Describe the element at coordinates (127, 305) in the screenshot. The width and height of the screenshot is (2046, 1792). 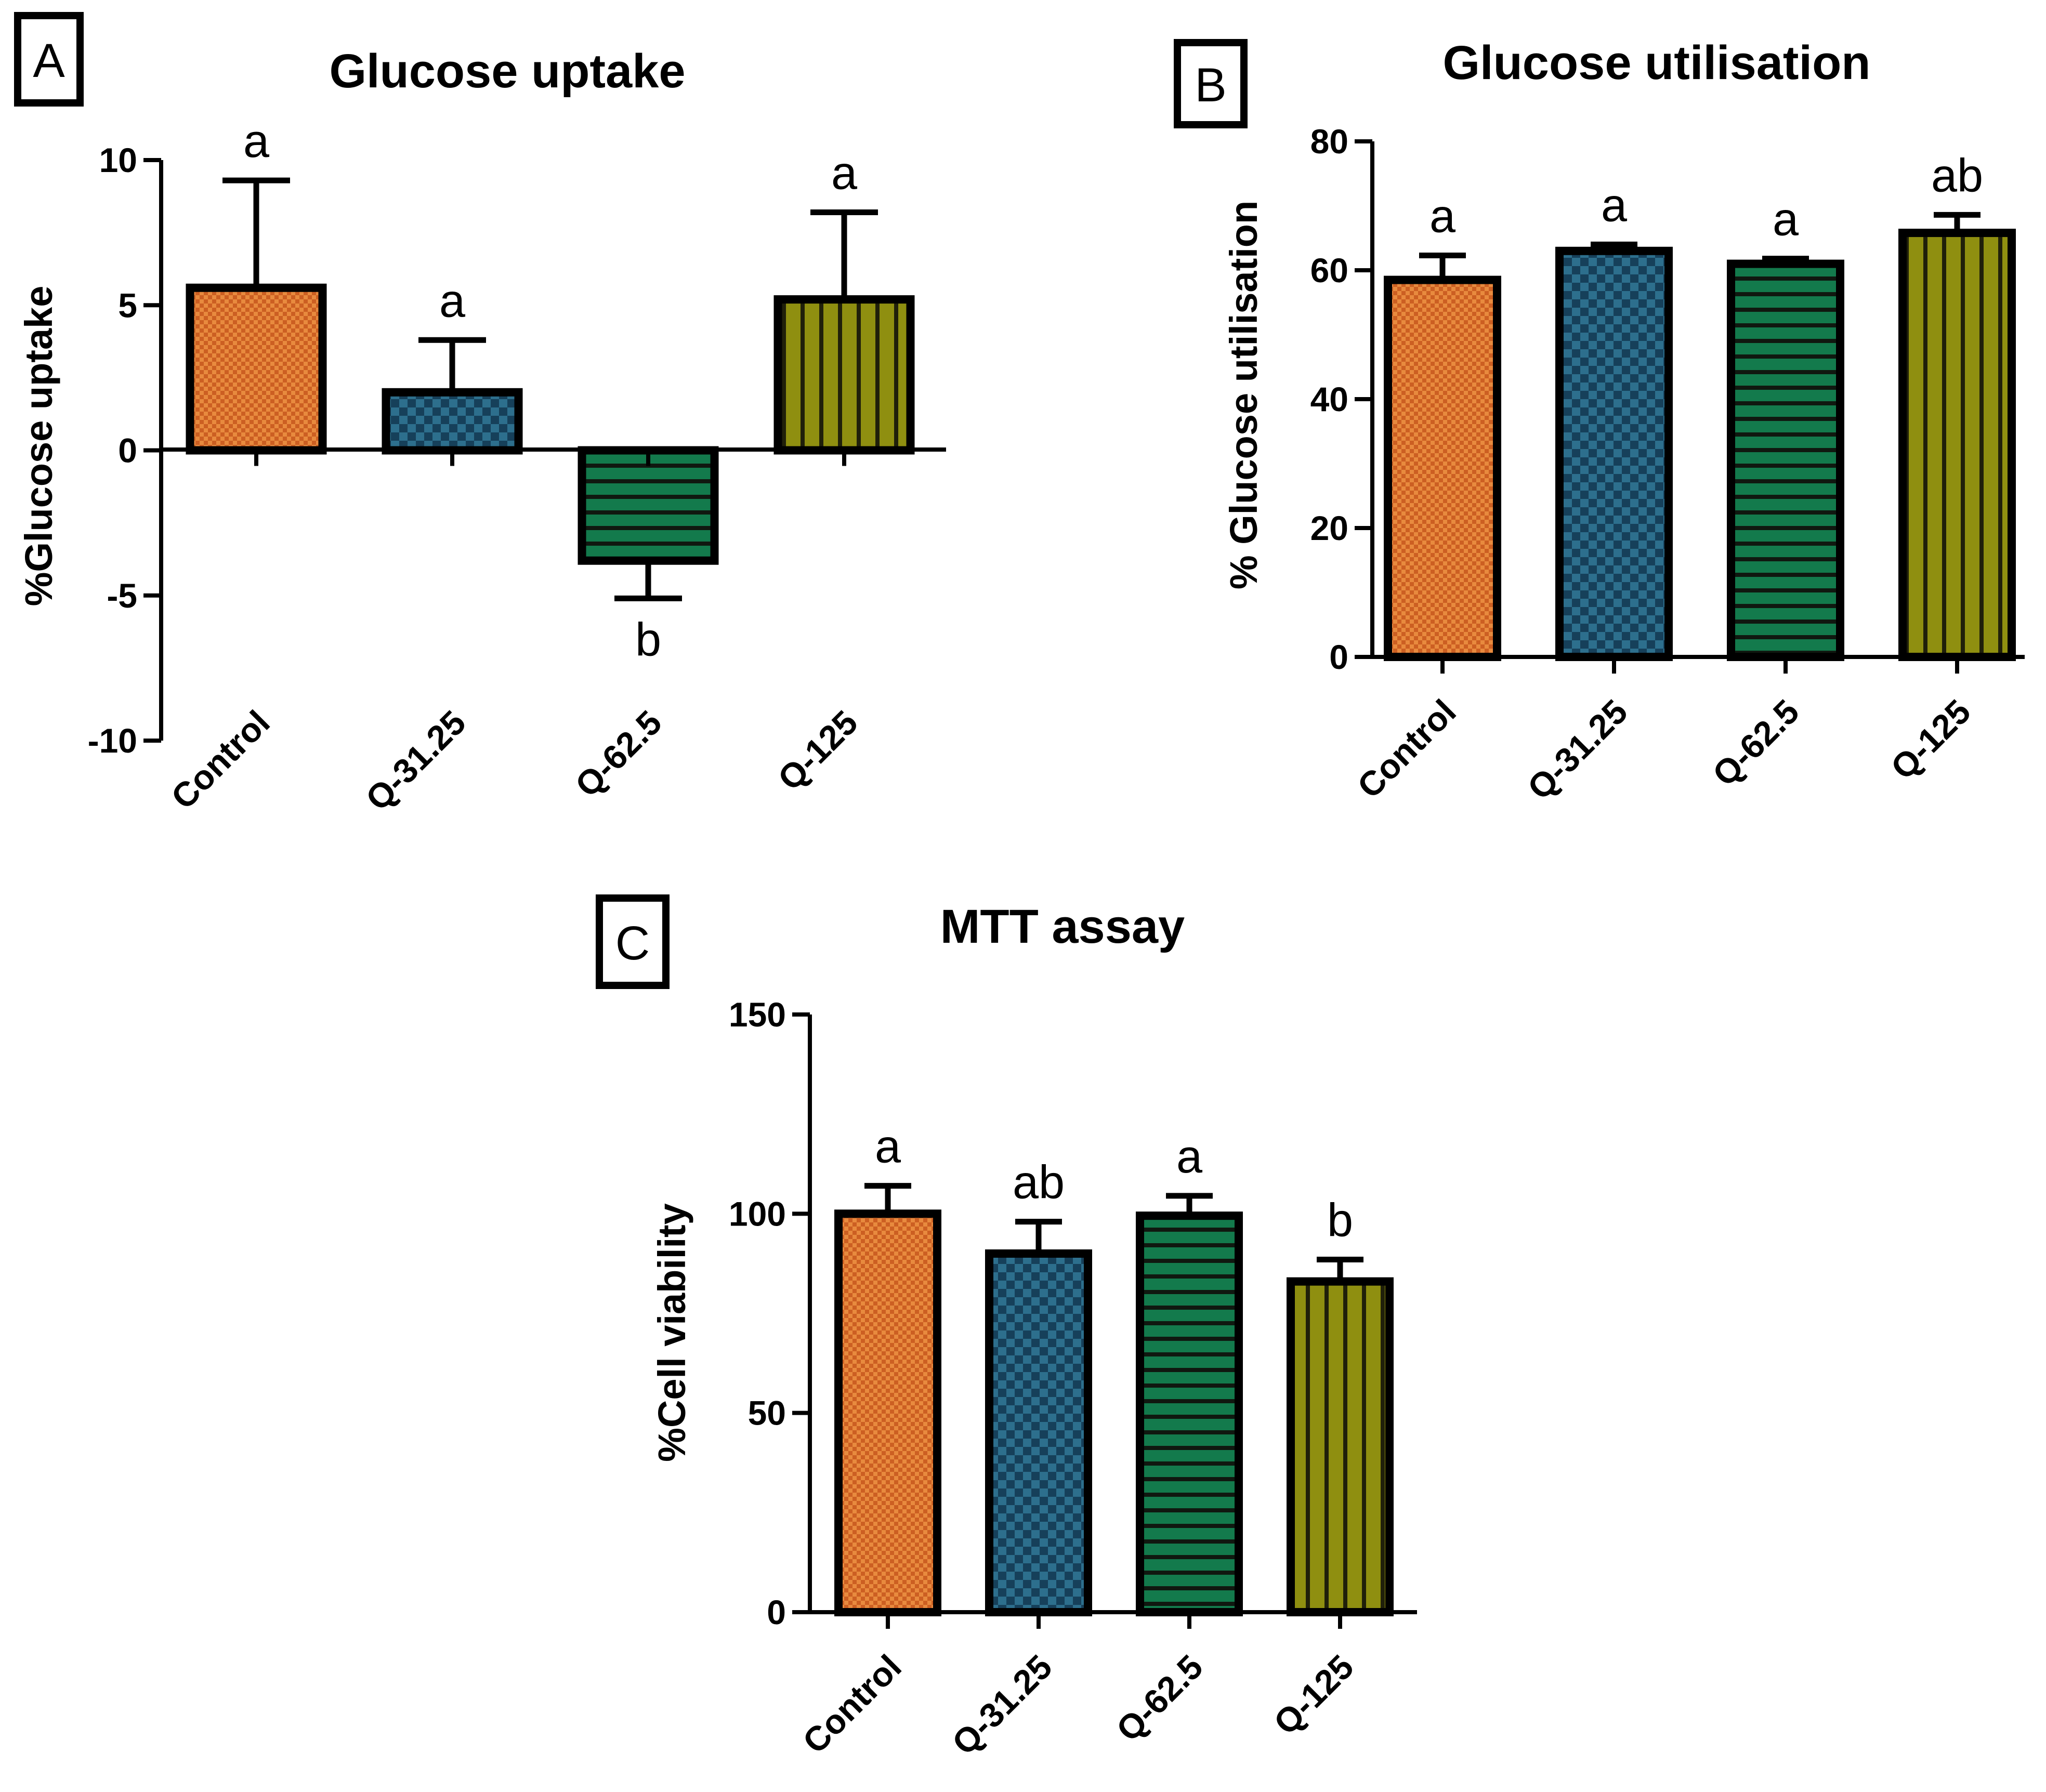
I see `panel-a-y-tick-label: 5` at that location.